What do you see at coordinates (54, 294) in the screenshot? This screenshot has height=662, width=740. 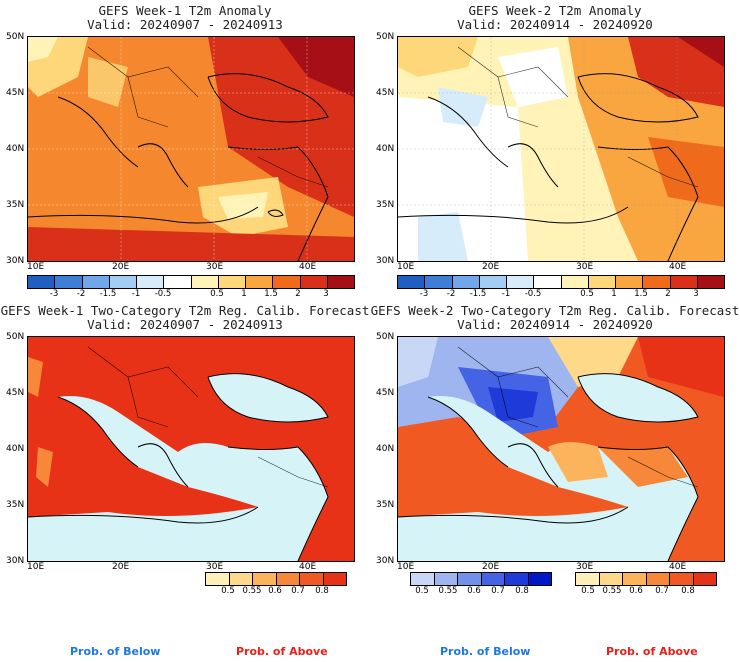 I see `colorbar-label: -3` at bounding box center [54, 294].